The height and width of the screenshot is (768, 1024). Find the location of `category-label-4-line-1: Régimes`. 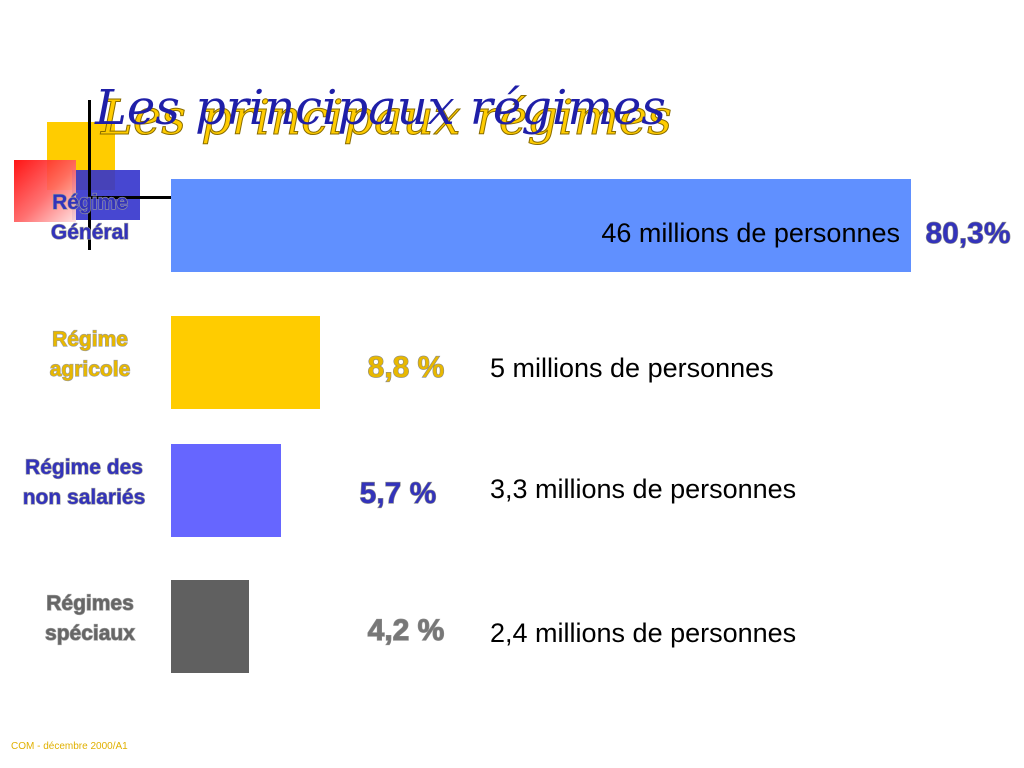

category-label-4-line-1: Régimes is located at coordinates (90, 603).